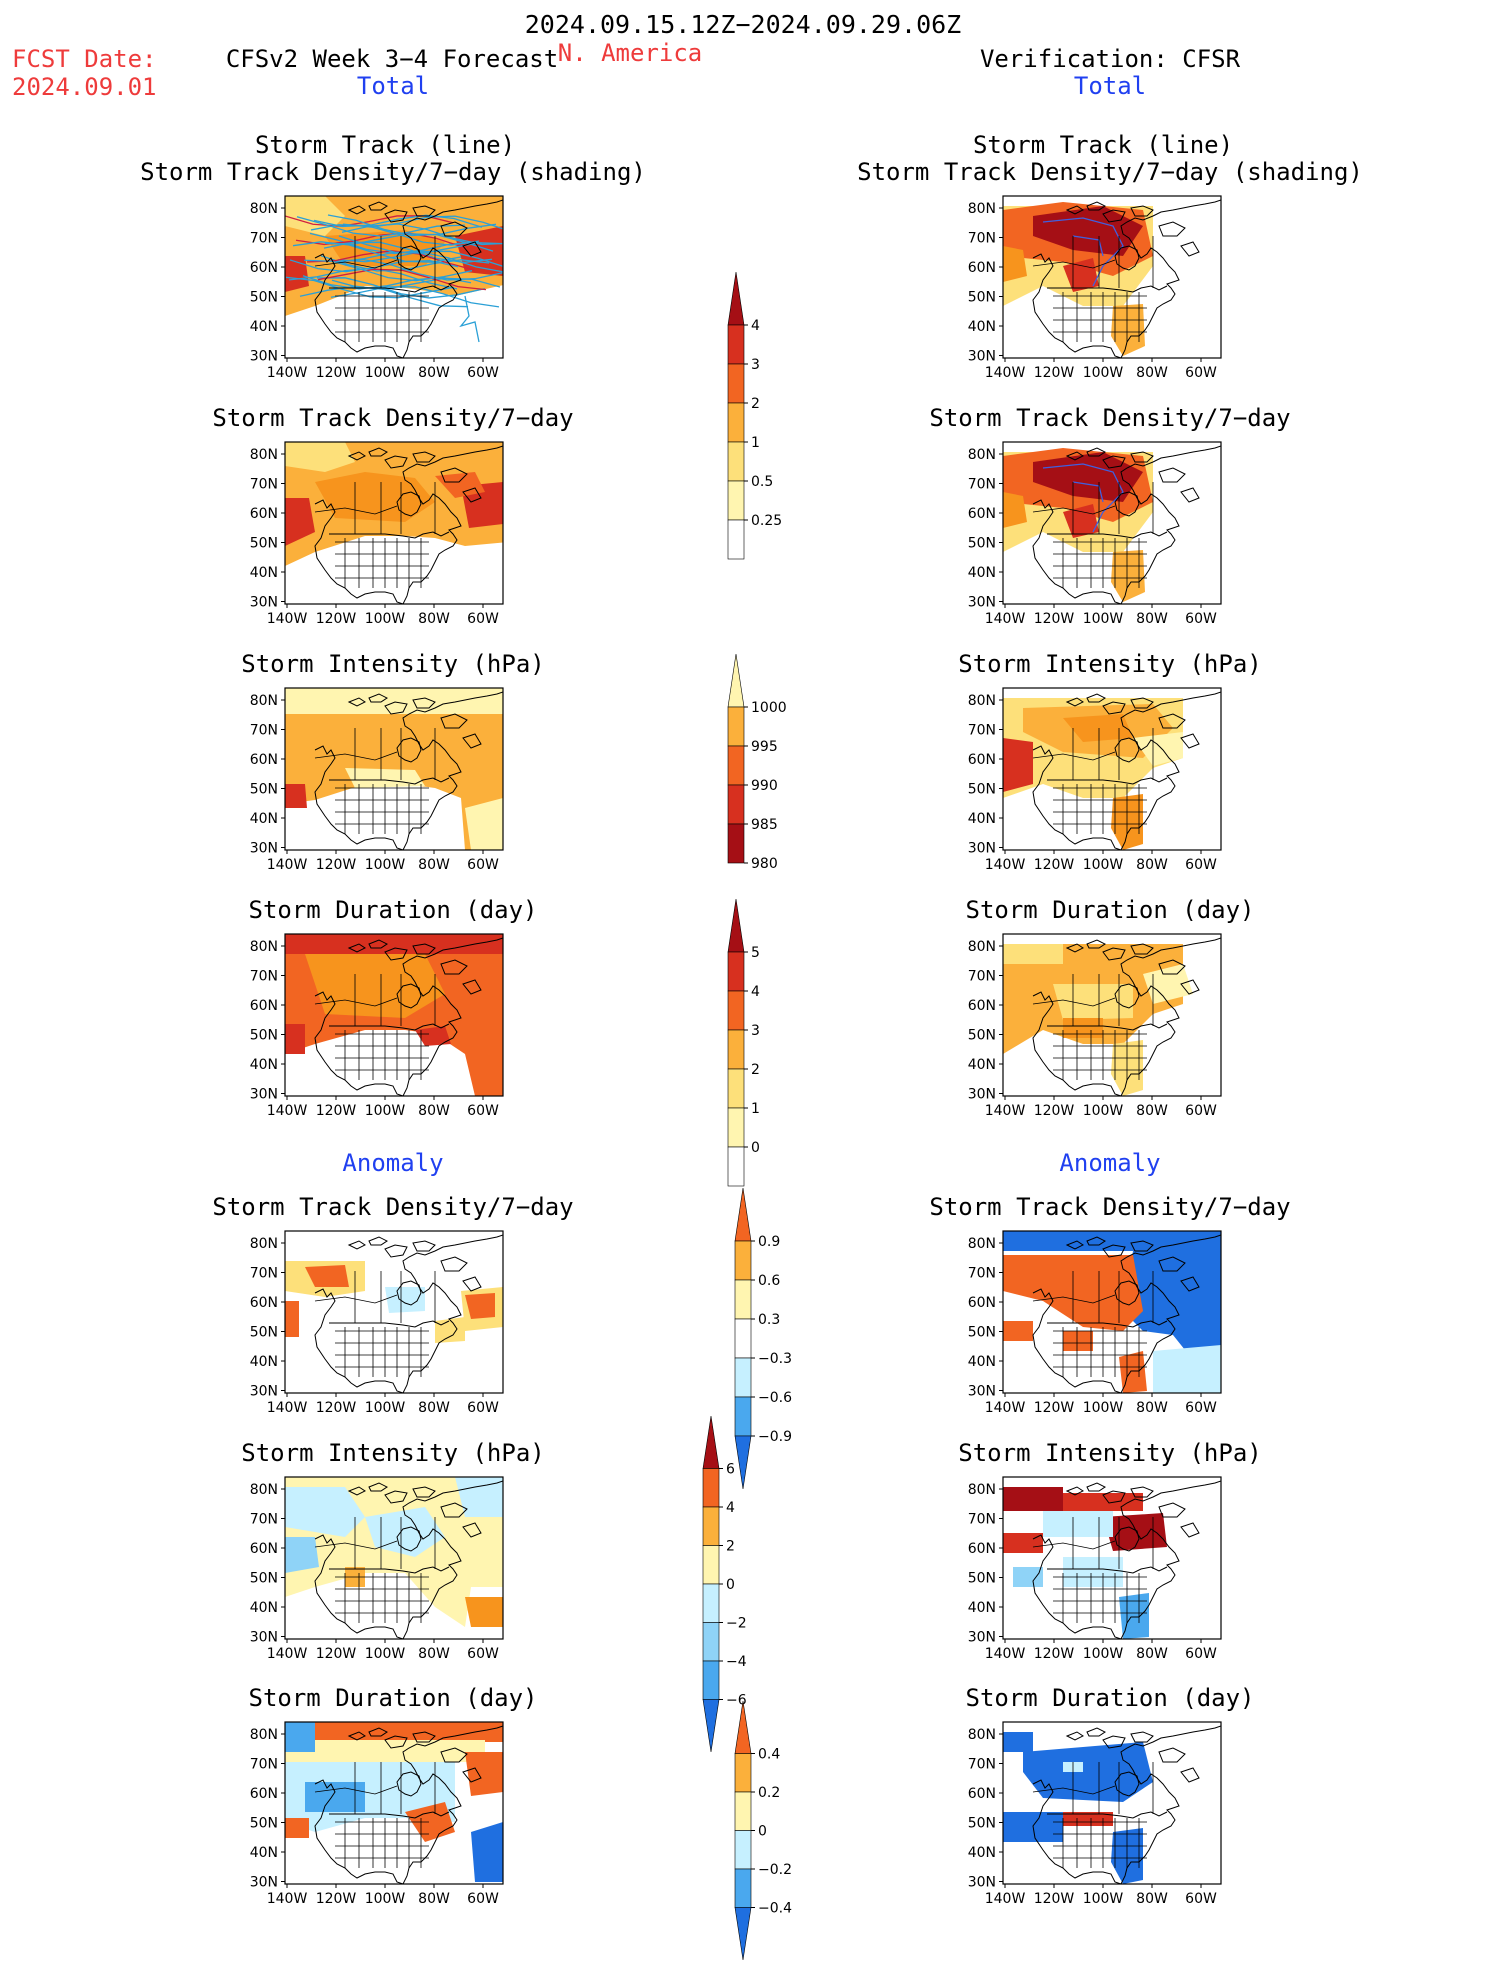 The width and height of the screenshot is (1487, 1970). What do you see at coordinates (1201, 619) in the screenshot?
I see `lon-tick-label: 60W` at bounding box center [1201, 619].